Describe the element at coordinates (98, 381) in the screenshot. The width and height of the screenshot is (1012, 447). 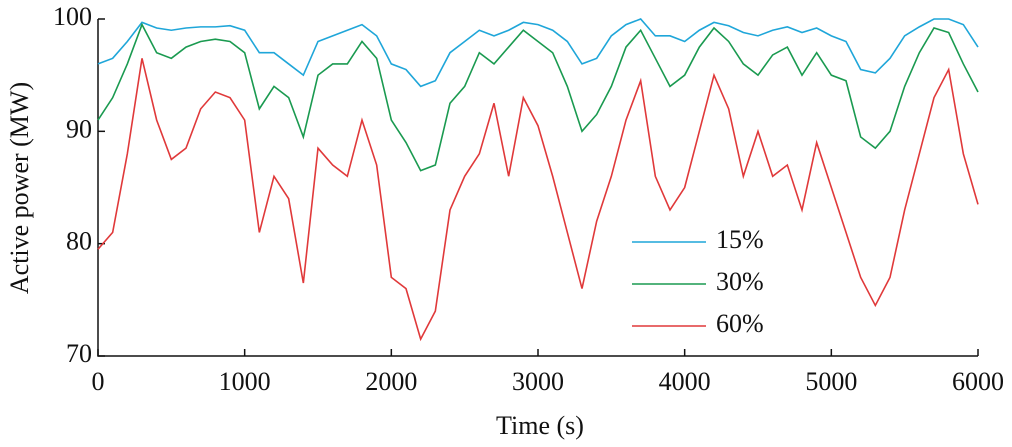
I see `x-tick-label: 0` at that location.